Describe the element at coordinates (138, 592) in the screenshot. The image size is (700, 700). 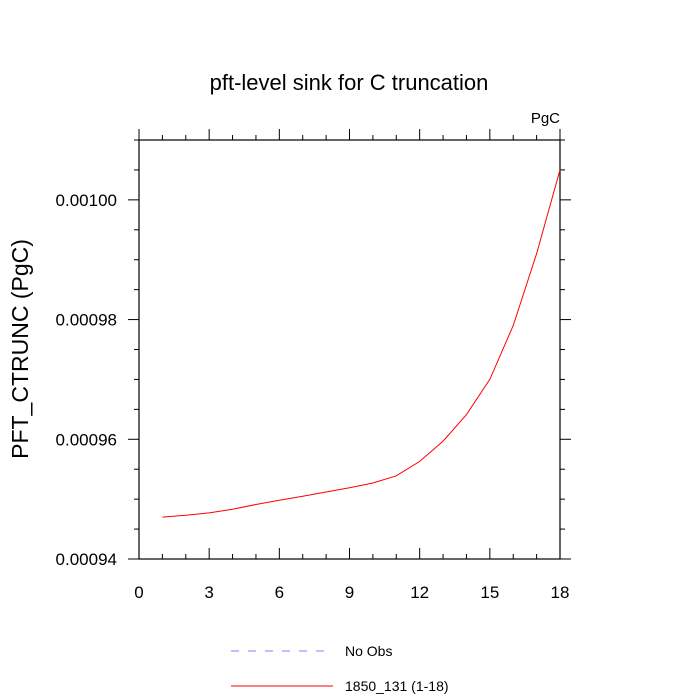
I see `x-tick-label: 0` at that location.